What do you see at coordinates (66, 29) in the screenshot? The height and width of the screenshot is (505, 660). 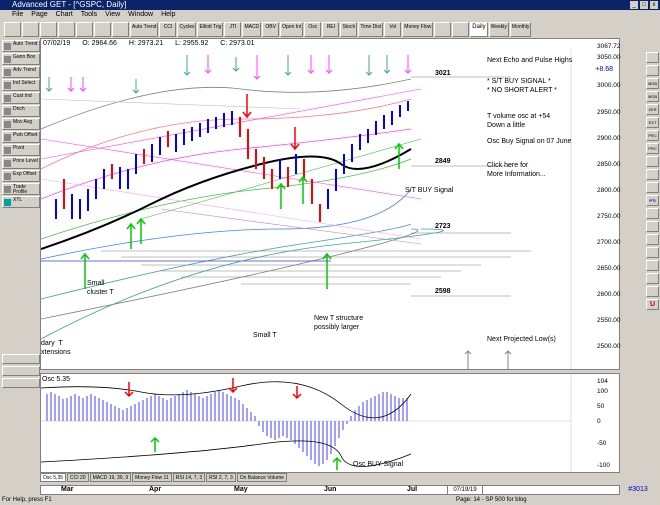 I see `zoom-in-button` at bounding box center [66, 29].